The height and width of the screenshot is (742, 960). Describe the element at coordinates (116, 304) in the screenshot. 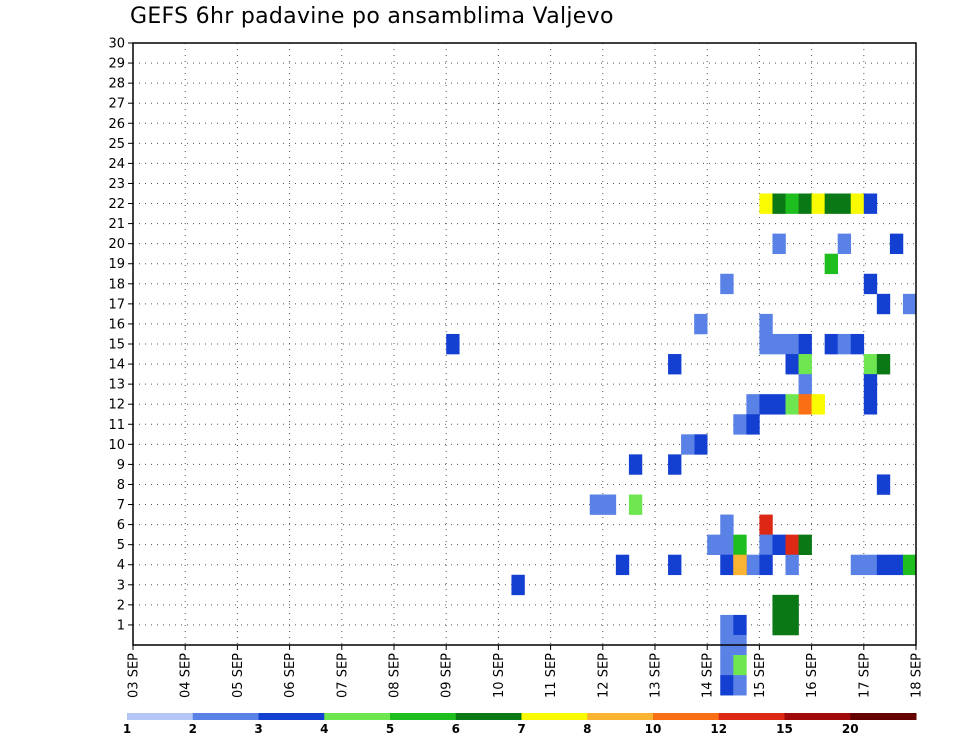

I see `y-tick-label: 17` at that location.